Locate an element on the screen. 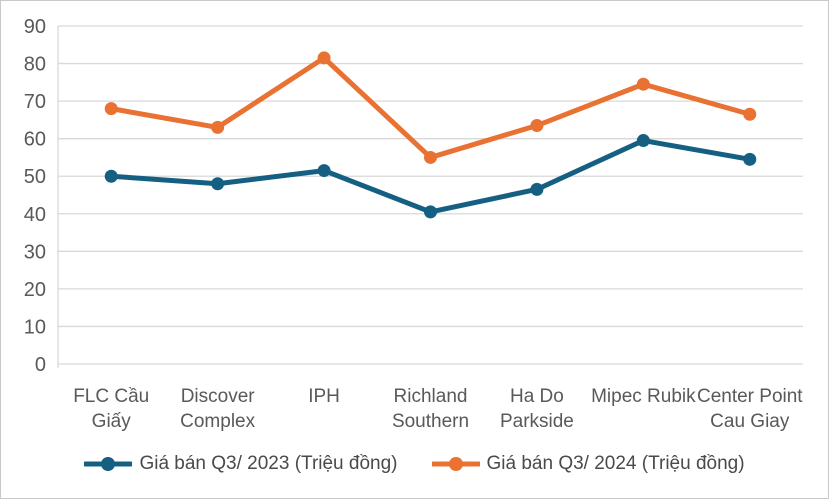  y-axis-tick-label: 40 is located at coordinates (35, 215).